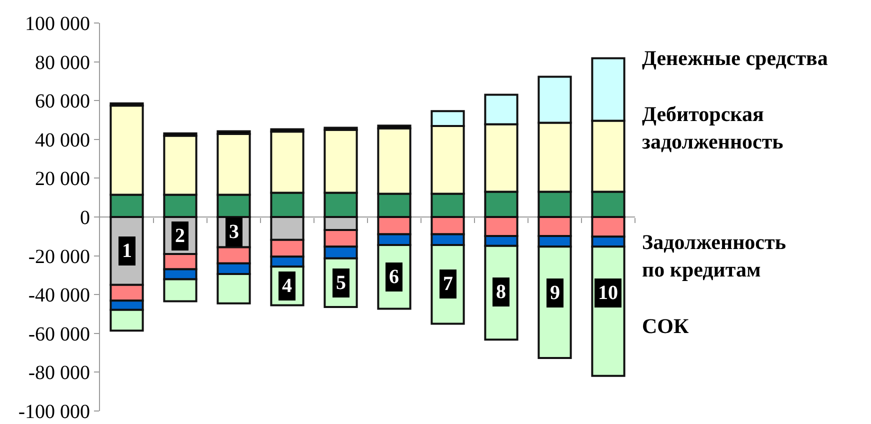  I want to click on y-tick-label: 60 000, so click(62, 101).